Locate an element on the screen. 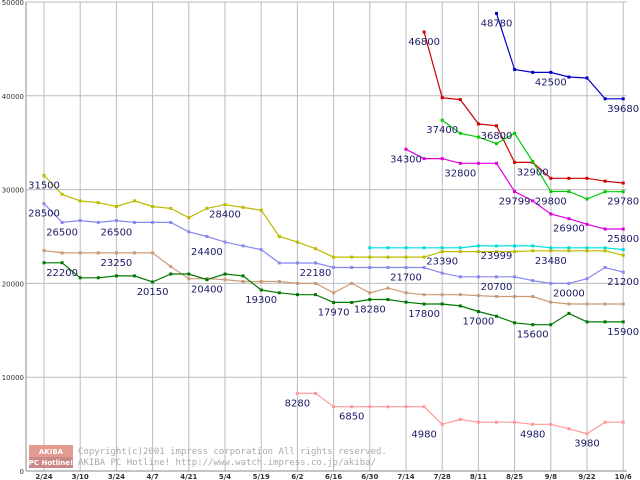  data-label: 42500 is located at coordinates (551, 82).